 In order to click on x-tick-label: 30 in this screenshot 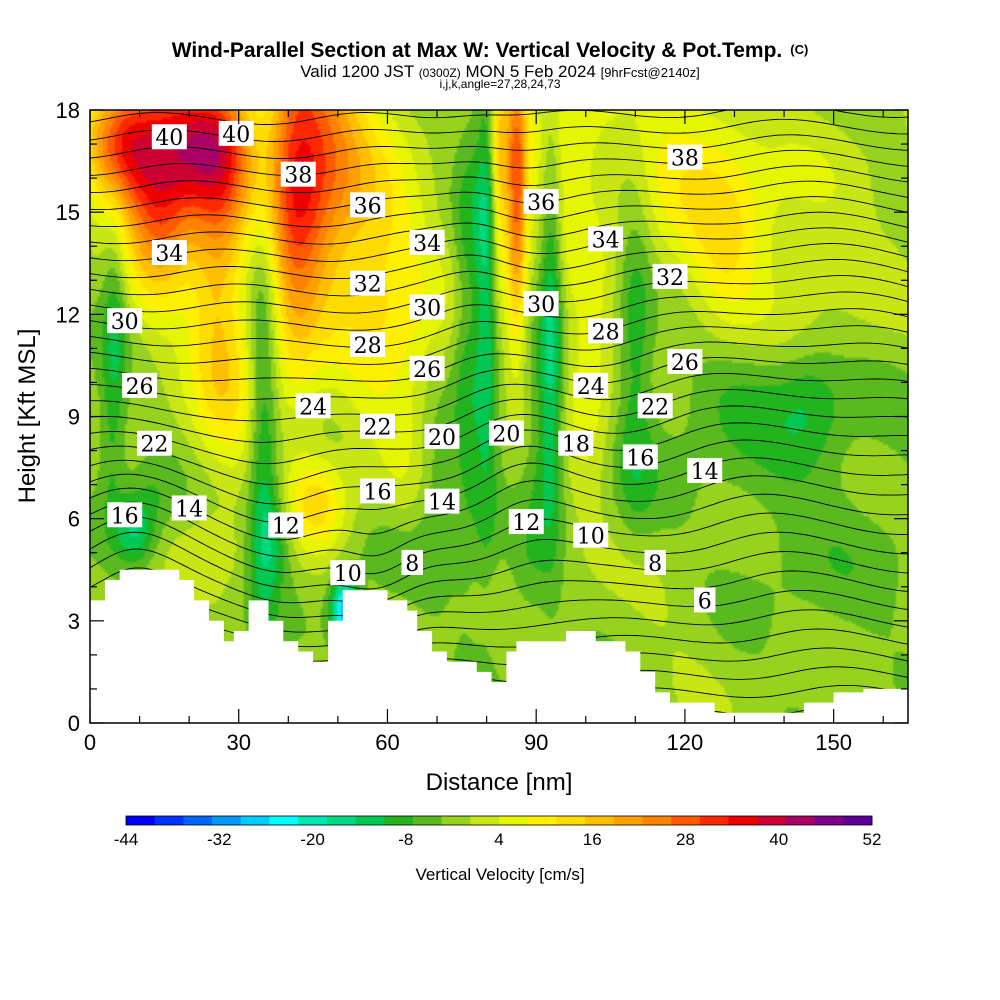, I will do `click(238, 742)`.